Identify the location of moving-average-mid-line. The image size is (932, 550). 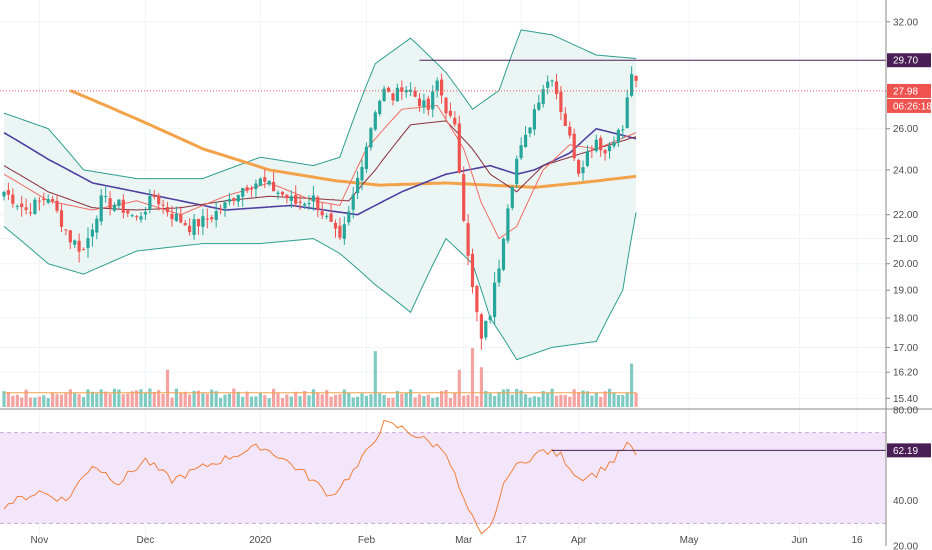
(320, 171).